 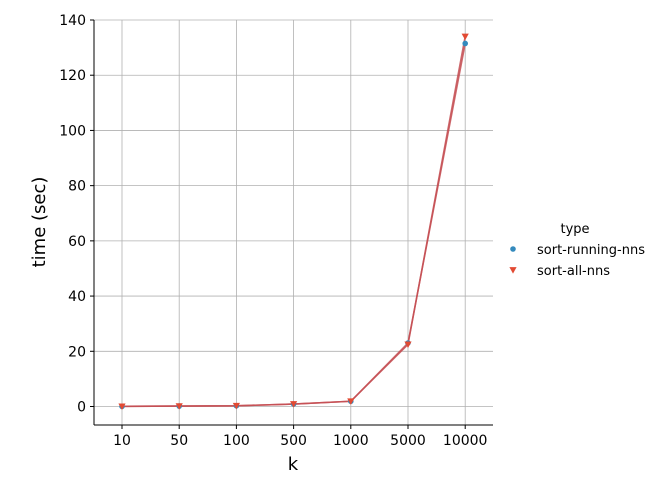 I want to click on x-tick-label: 10, so click(x=122, y=441).